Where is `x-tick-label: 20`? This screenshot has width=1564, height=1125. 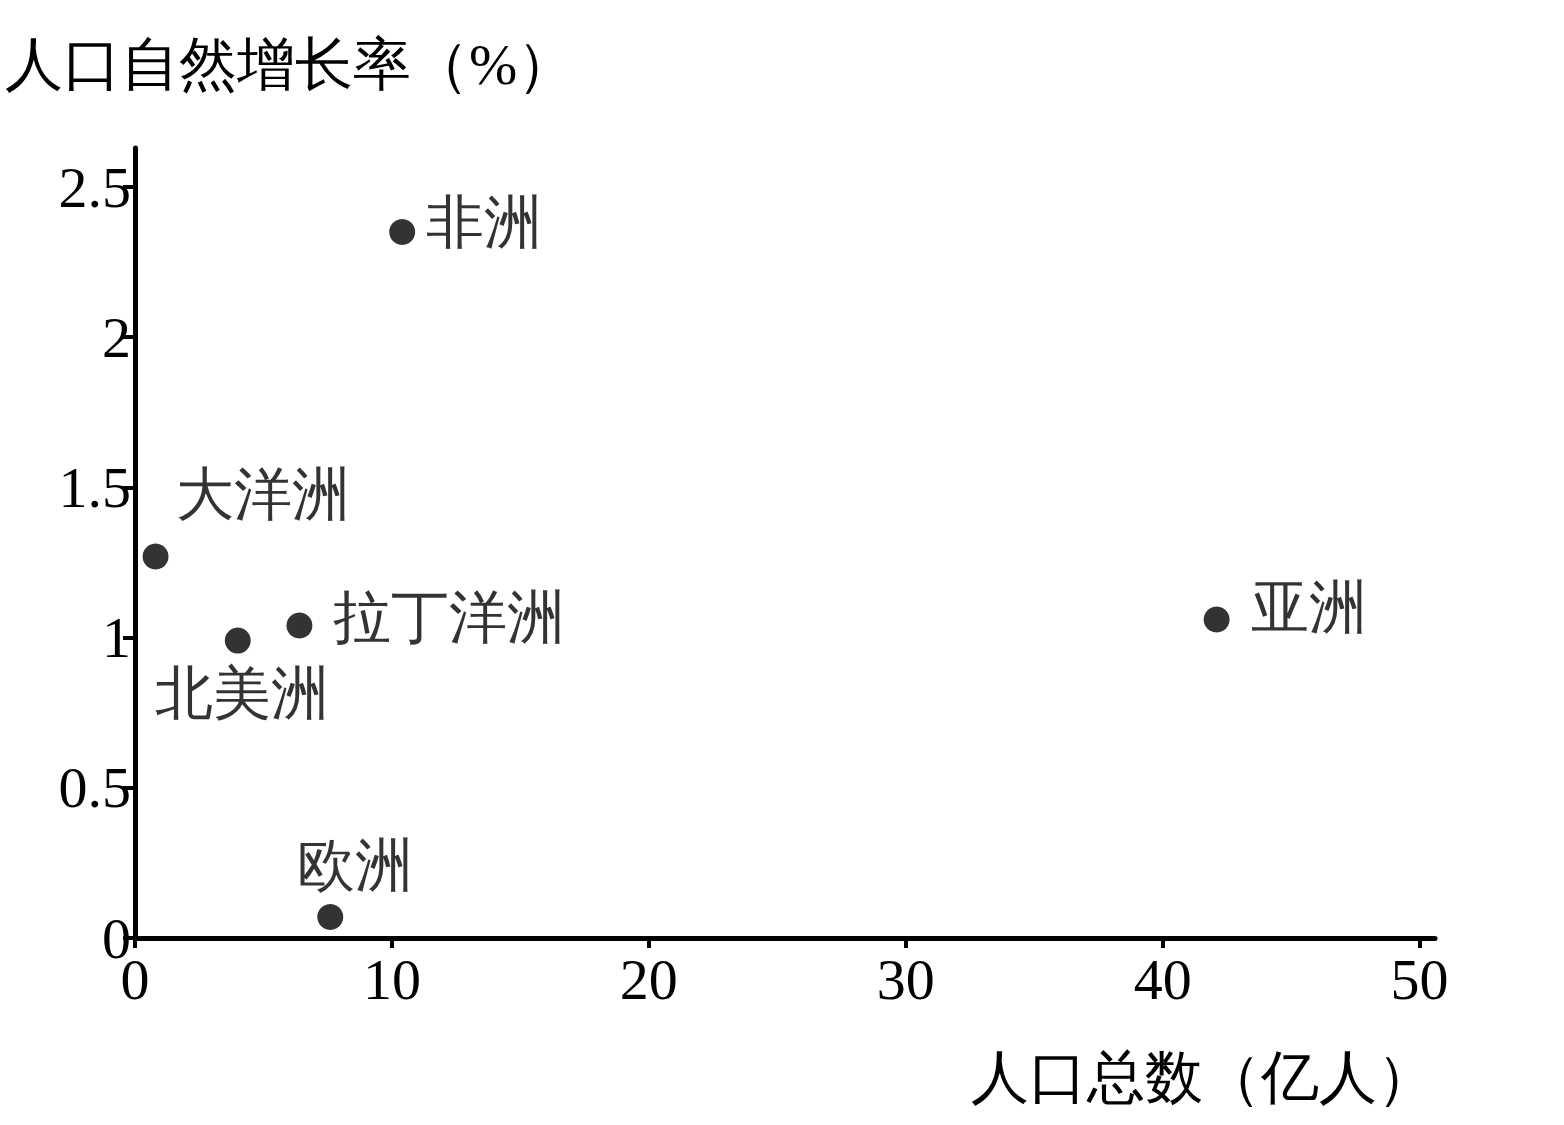
x-tick-label: 20 is located at coordinates (648, 979).